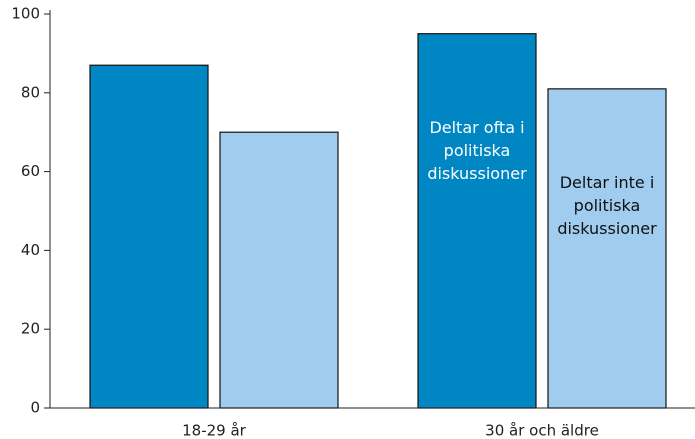 The width and height of the screenshot is (695, 439). Describe the element at coordinates (477, 150) in the screenshot. I see `series-label: Deltar ofta i politiska diskussioner` at that location.